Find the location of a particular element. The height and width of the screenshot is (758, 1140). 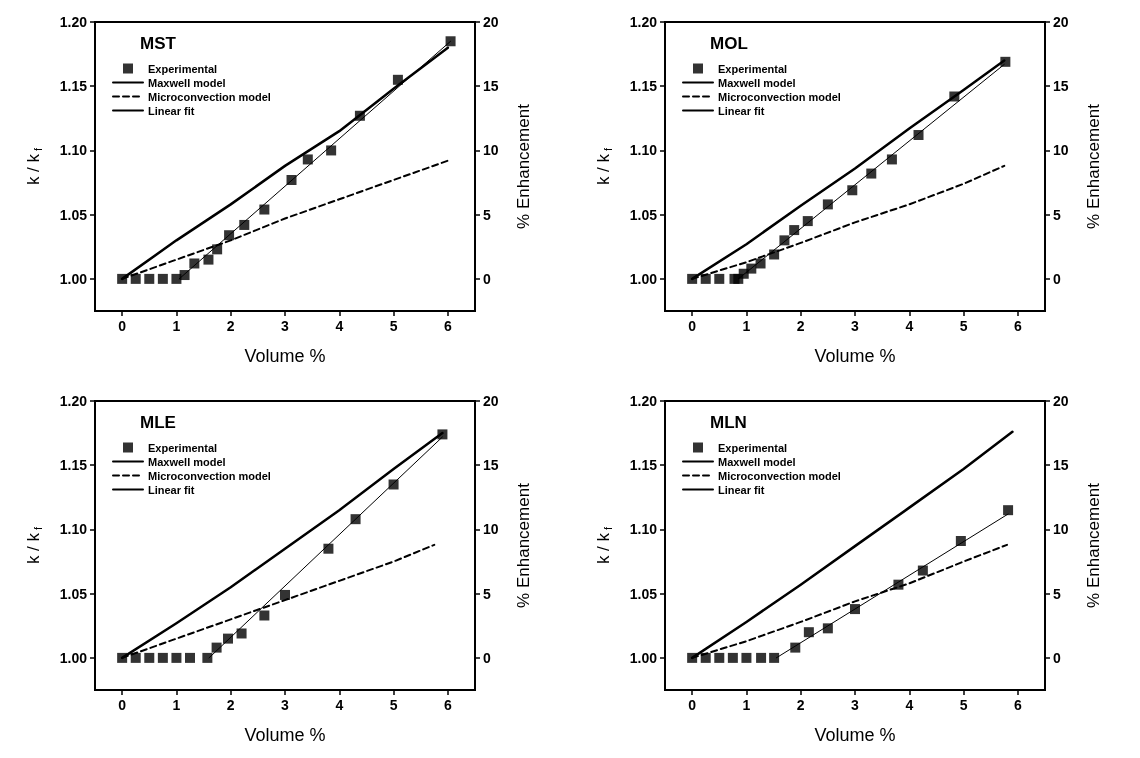

text: MLE is located at coordinates (158, 422).